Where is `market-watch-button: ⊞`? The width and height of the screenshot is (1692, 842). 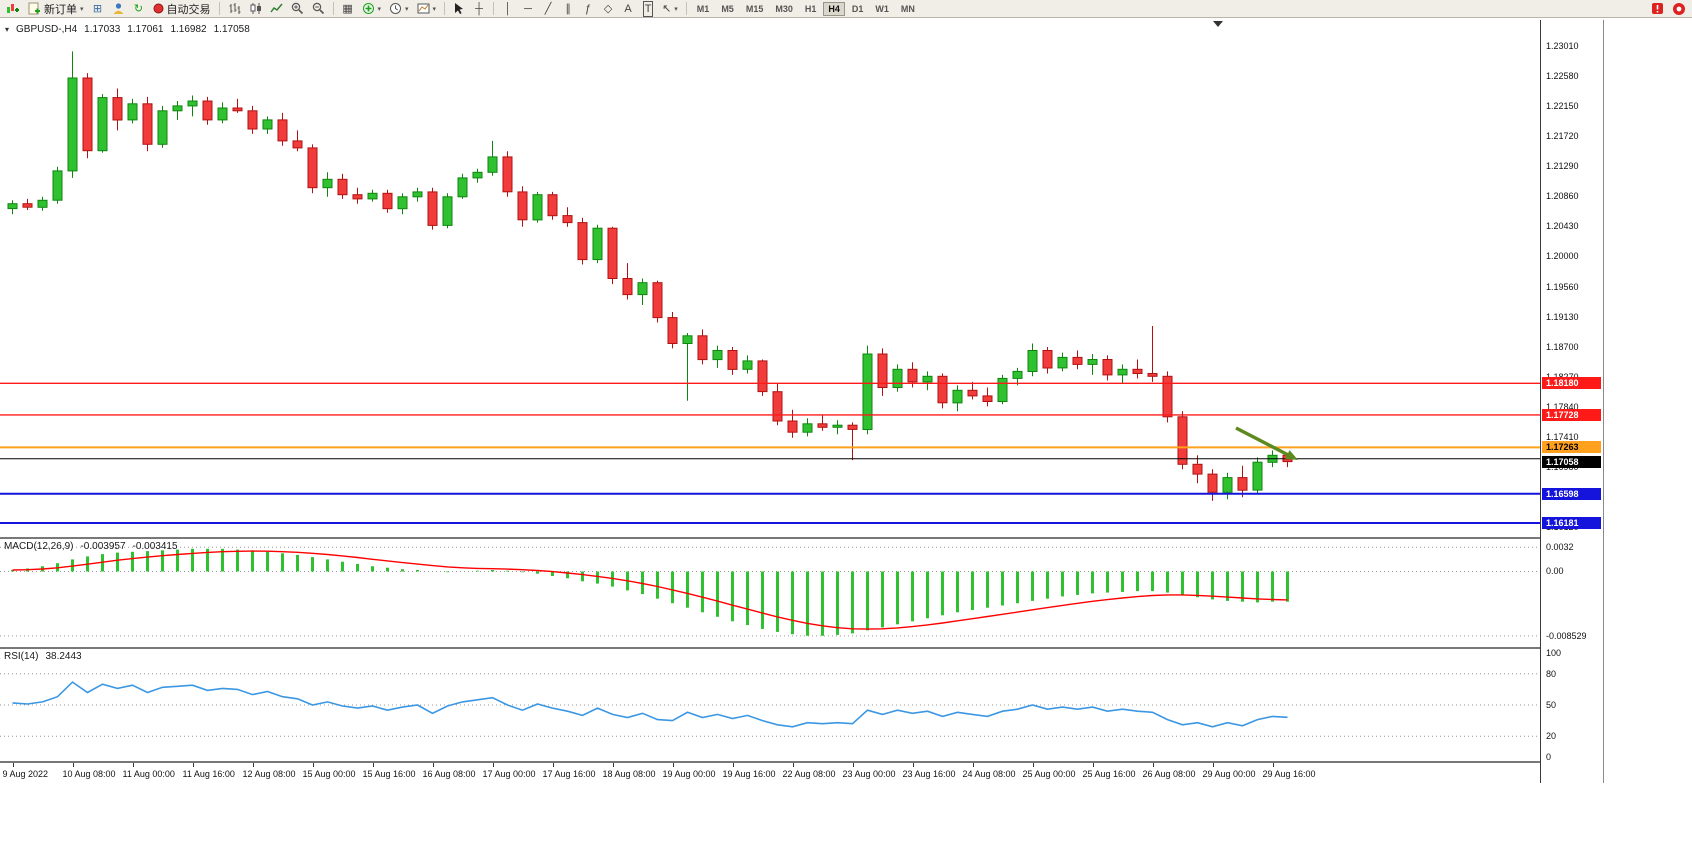
market-watch-button: ⊞ is located at coordinates (98, 9).